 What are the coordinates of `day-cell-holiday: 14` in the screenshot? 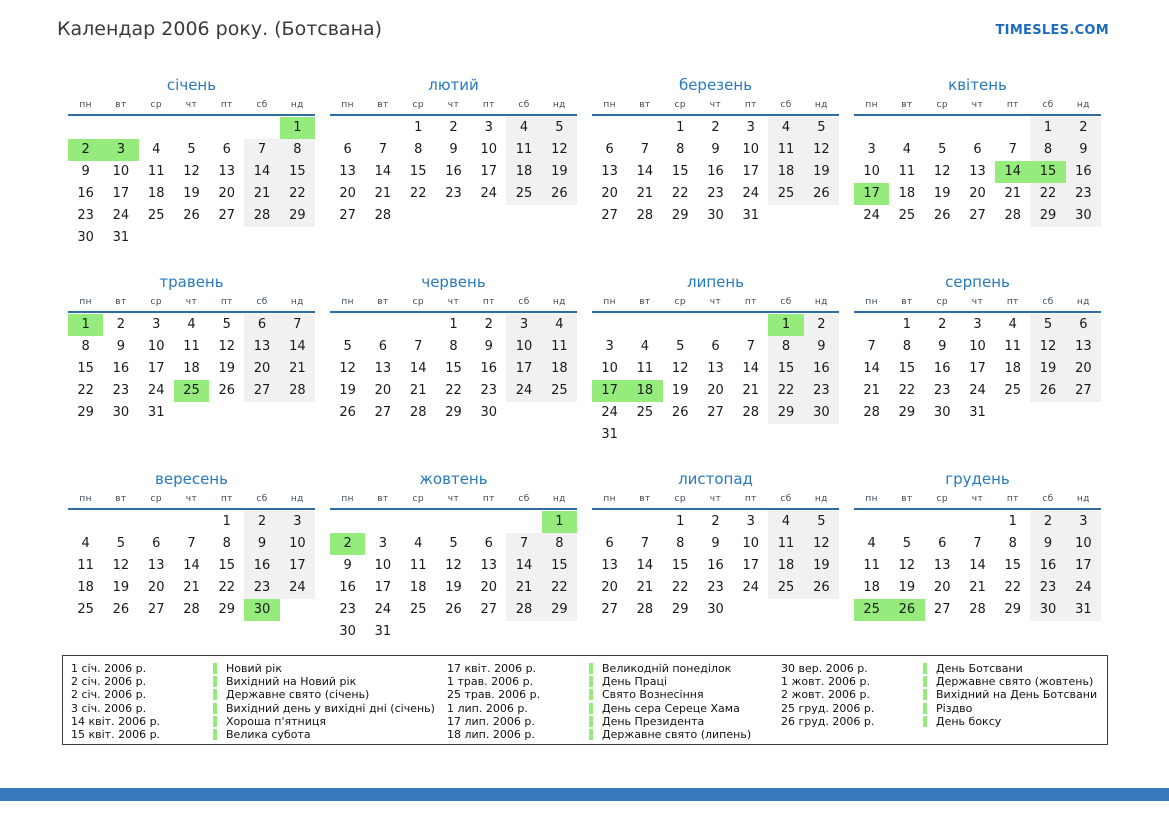 It's located at (1013, 172).